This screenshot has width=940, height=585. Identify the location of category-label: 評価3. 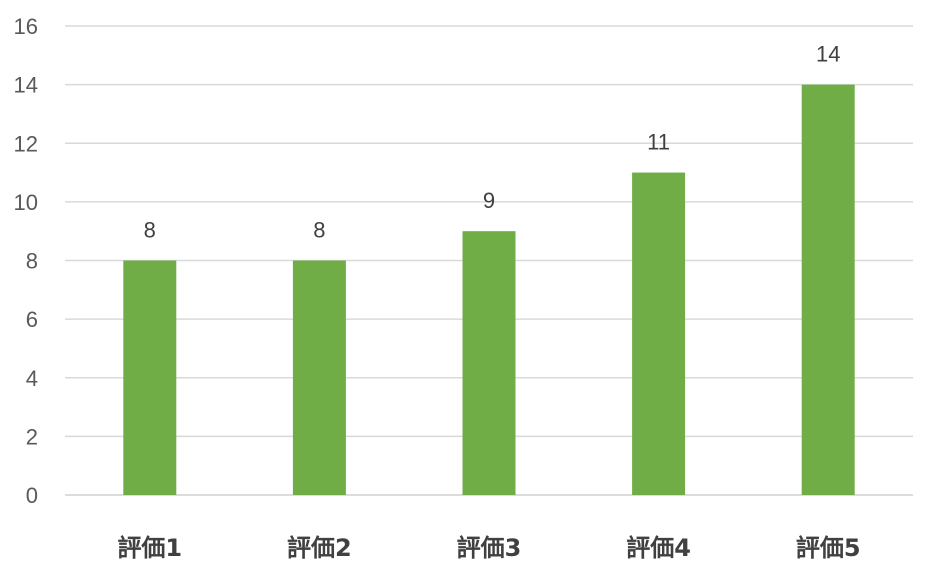
(489, 548).